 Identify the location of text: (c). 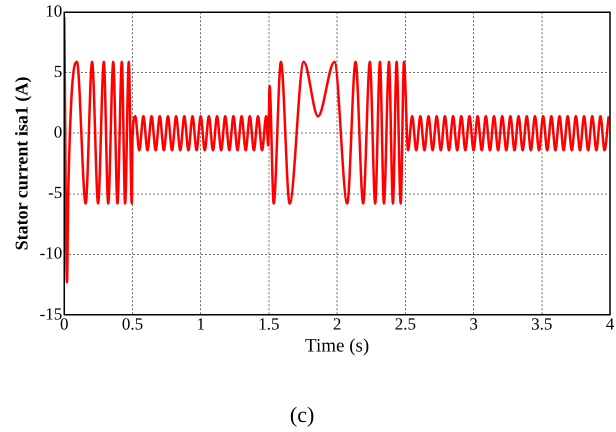
(302, 414).